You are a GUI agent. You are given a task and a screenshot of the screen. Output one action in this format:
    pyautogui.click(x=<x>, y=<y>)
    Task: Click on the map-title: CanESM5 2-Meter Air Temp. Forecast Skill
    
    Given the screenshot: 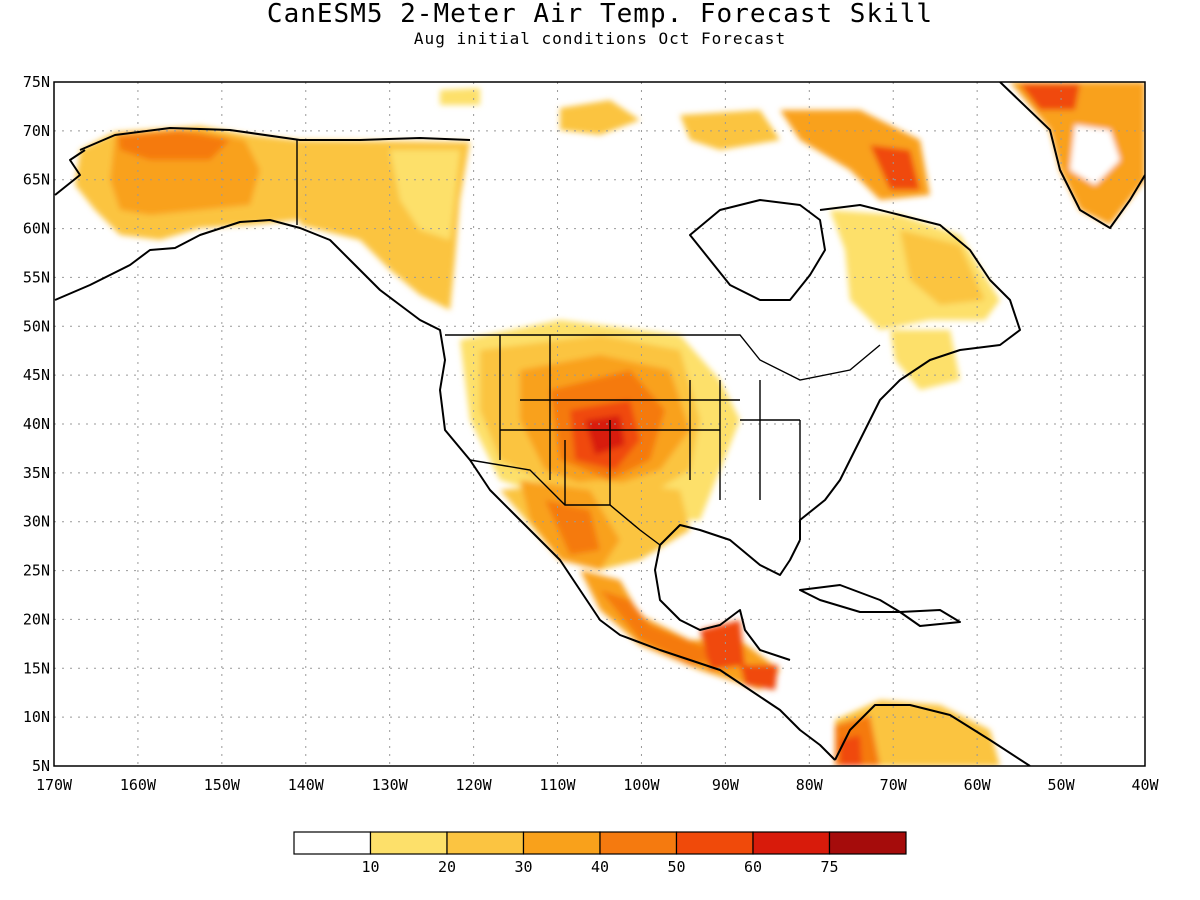 What is the action you would take?
    pyautogui.click(x=600, y=14)
    